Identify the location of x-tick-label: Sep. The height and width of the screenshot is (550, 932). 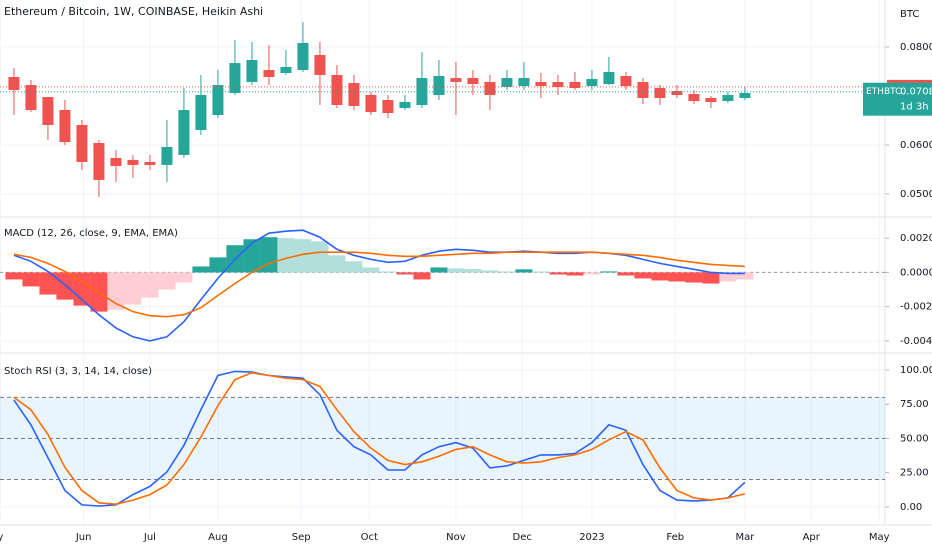
(301, 537).